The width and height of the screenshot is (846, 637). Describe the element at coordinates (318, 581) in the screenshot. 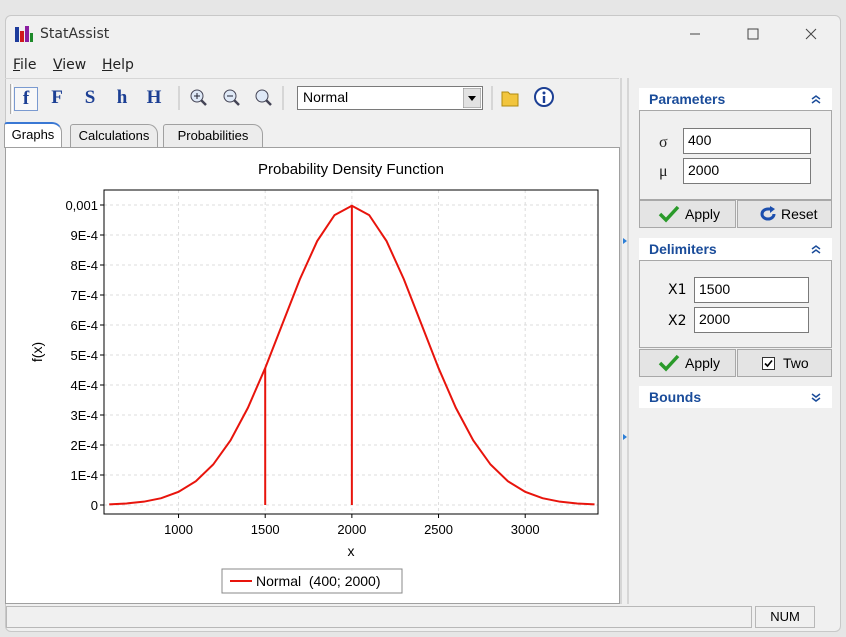

I see `legend-label: Normal (400; 2000)` at that location.